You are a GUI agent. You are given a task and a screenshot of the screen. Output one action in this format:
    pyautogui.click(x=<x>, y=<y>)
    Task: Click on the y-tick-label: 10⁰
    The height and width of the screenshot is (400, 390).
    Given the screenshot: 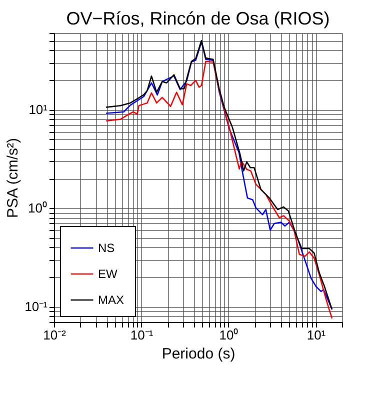 What is the action you would take?
    pyautogui.click(x=38, y=208)
    